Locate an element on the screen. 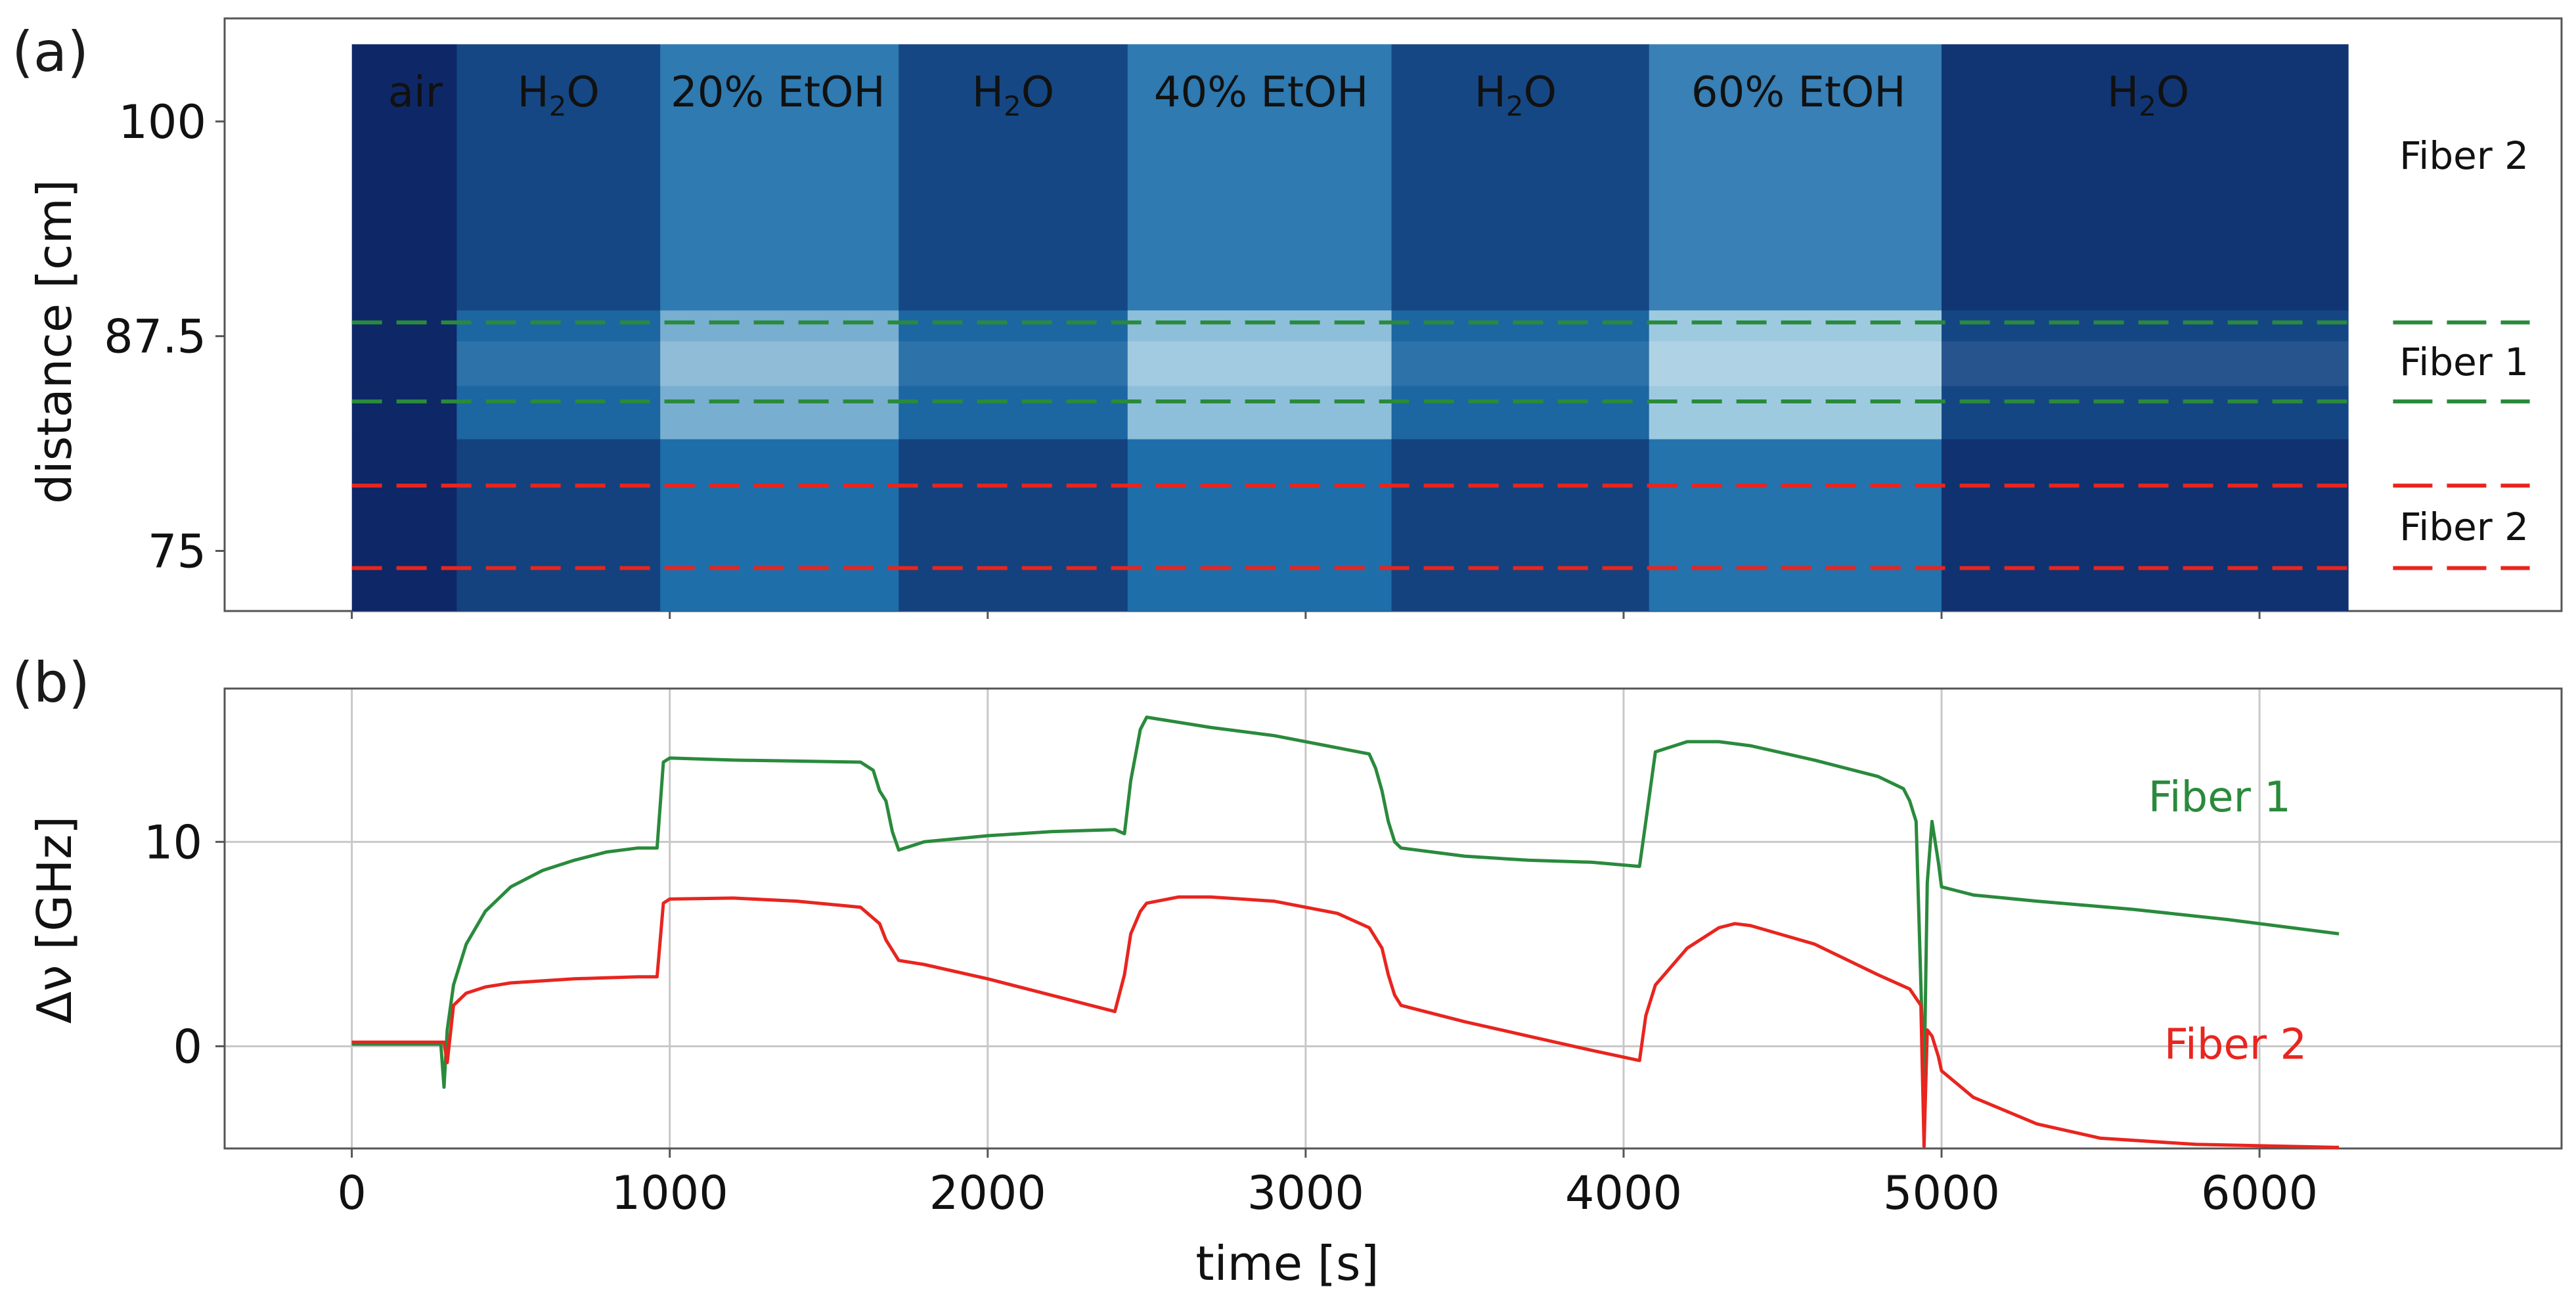  series-label: Fiber 1 is located at coordinates (2219, 797).